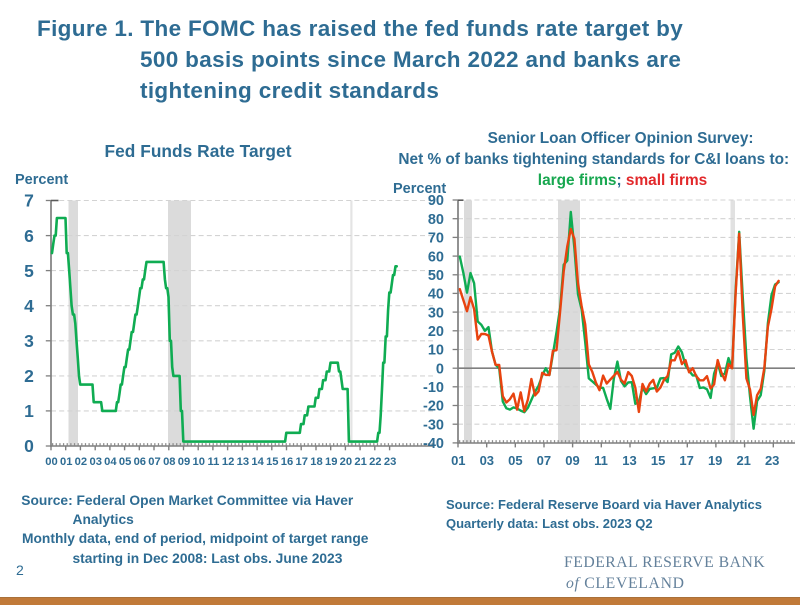 This screenshot has height=605, width=800. What do you see at coordinates (29, 306) in the screenshot?
I see `svg-text: 4` at bounding box center [29, 306].